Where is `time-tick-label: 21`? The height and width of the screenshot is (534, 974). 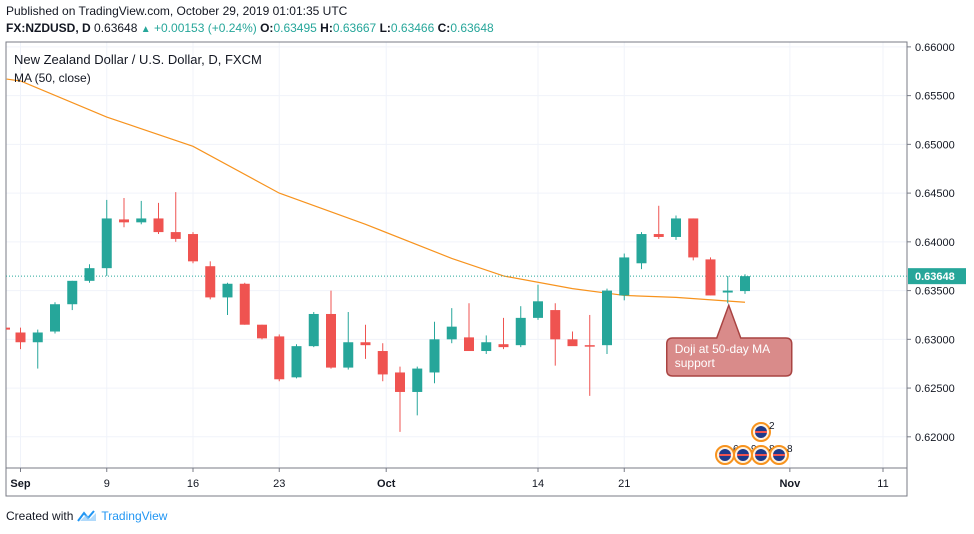 time-tick-label: 21 is located at coordinates (624, 484).